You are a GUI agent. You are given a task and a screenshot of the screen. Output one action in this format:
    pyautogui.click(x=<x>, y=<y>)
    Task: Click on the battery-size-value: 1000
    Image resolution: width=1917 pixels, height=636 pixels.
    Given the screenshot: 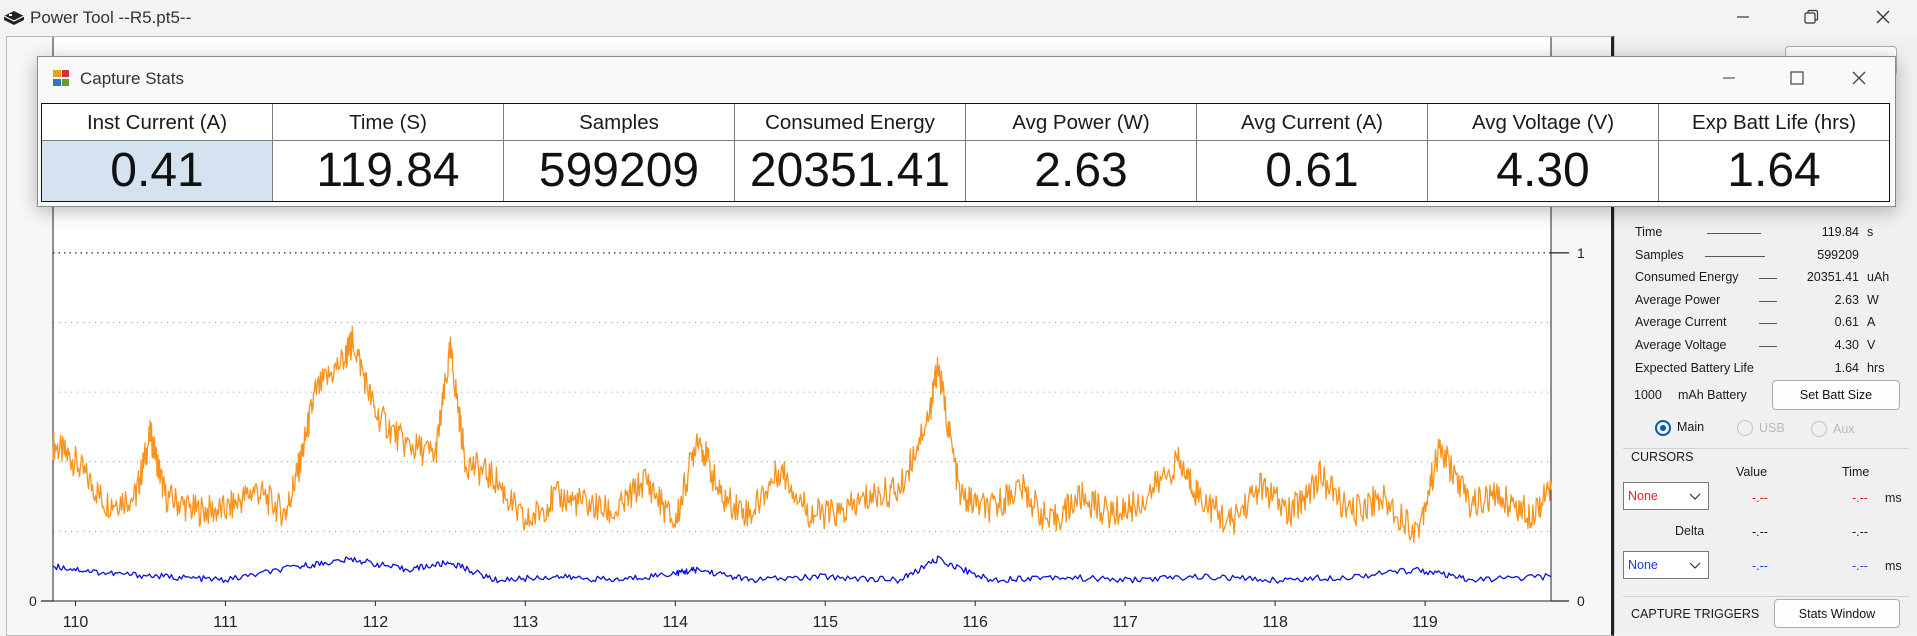 What is the action you would take?
    pyautogui.click(x=1648, y=395)
    